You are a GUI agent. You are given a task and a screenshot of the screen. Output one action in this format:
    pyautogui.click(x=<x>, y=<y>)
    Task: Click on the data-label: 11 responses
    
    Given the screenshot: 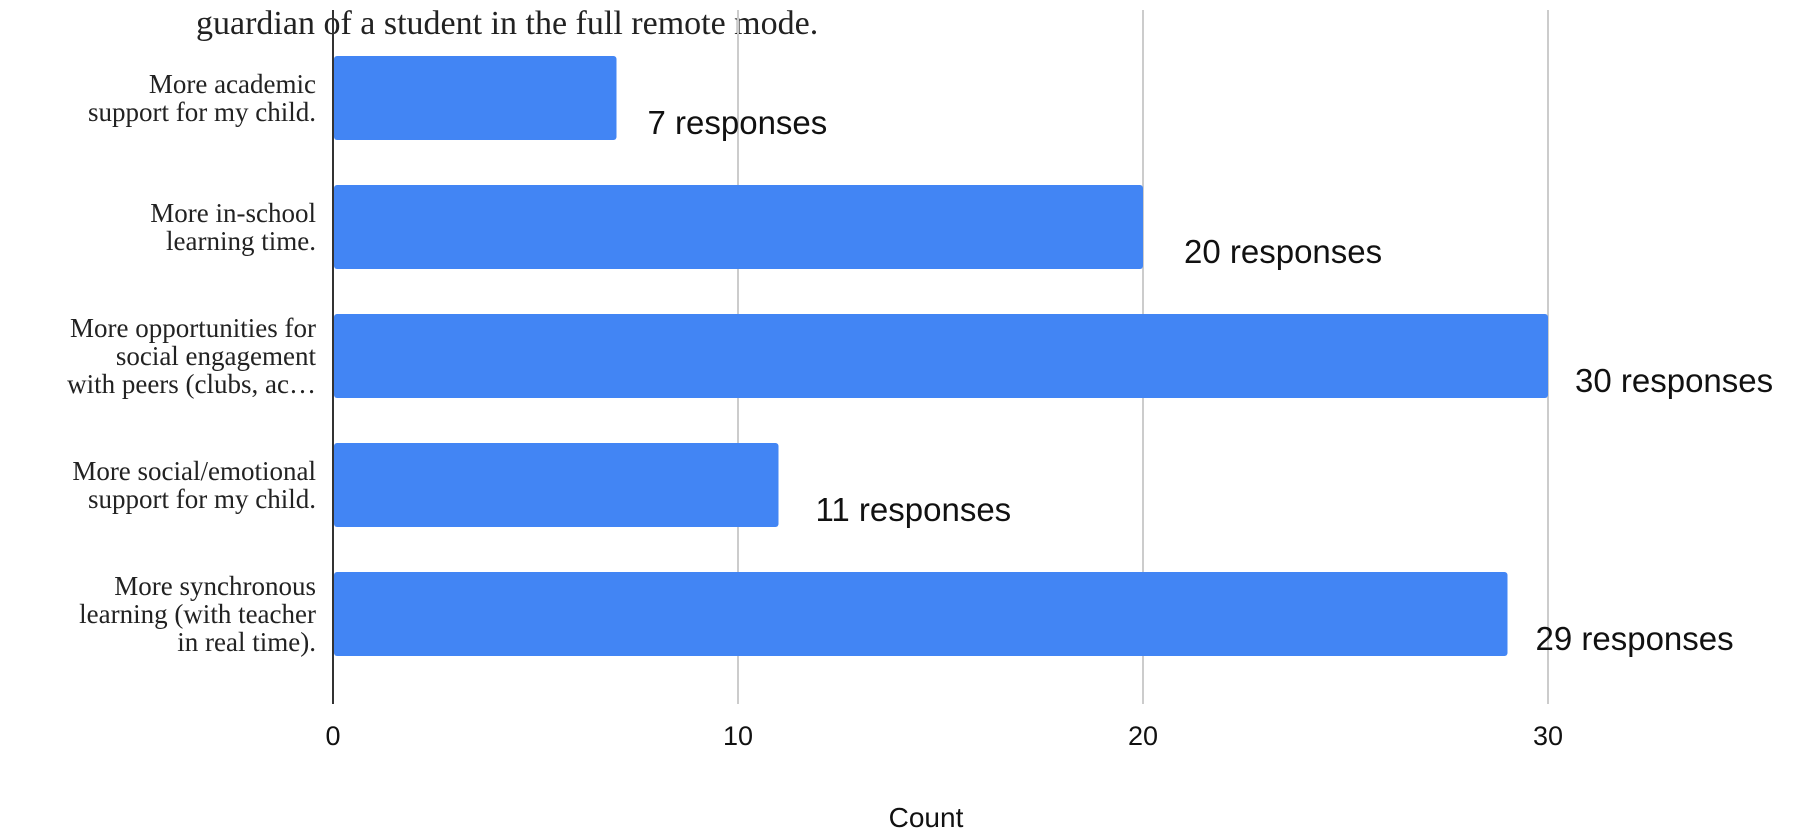 What is the action you would take?
    pyautogui.click(x=914, y=509)
    